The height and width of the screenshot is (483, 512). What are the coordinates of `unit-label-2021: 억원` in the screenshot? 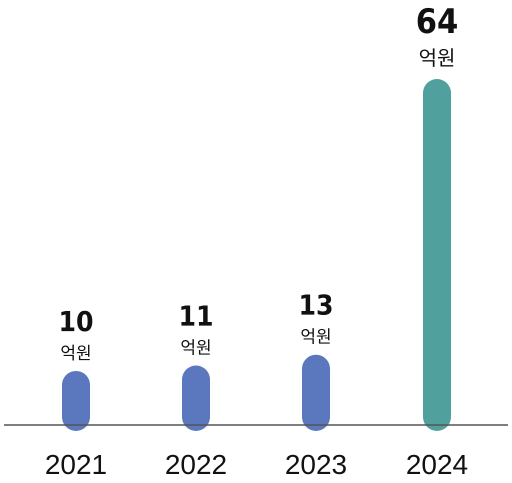 It's located at (75, 354).